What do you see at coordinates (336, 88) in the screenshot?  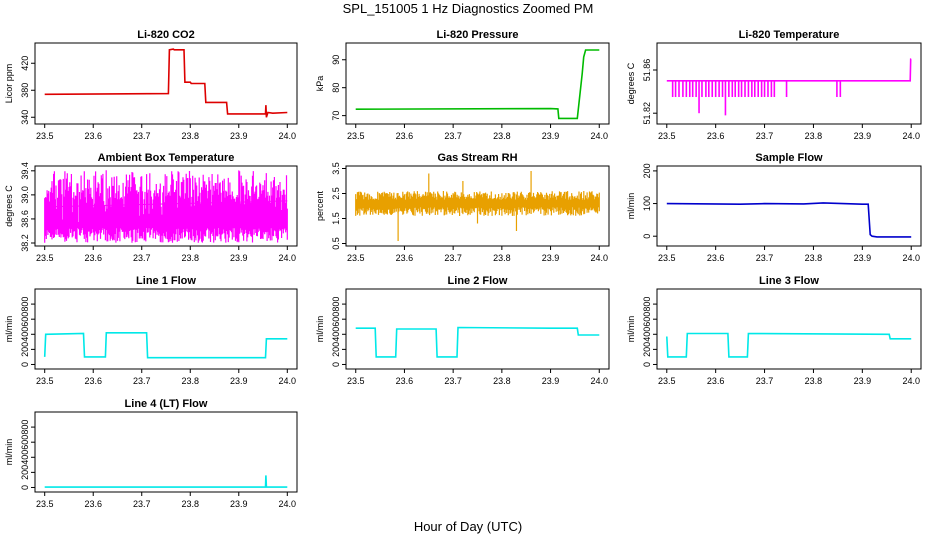 I see `y-tick-label: 80` at bounding box center [336, 88].